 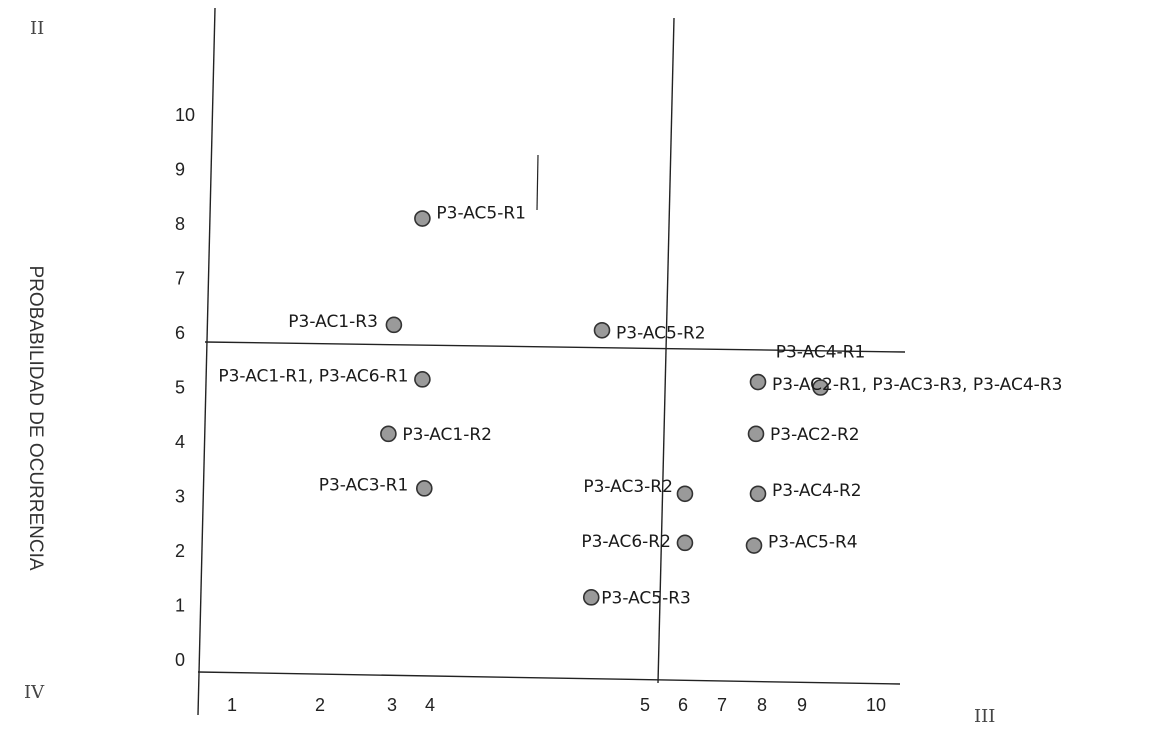 I want to click on y-tick-label: 6, so click(x=180, y=333).